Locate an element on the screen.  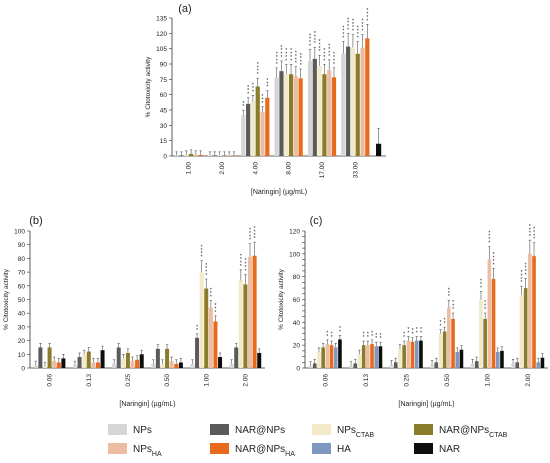
x-axis-label: [Naringin] (µg/mL) is located at coordinates (279, 192).